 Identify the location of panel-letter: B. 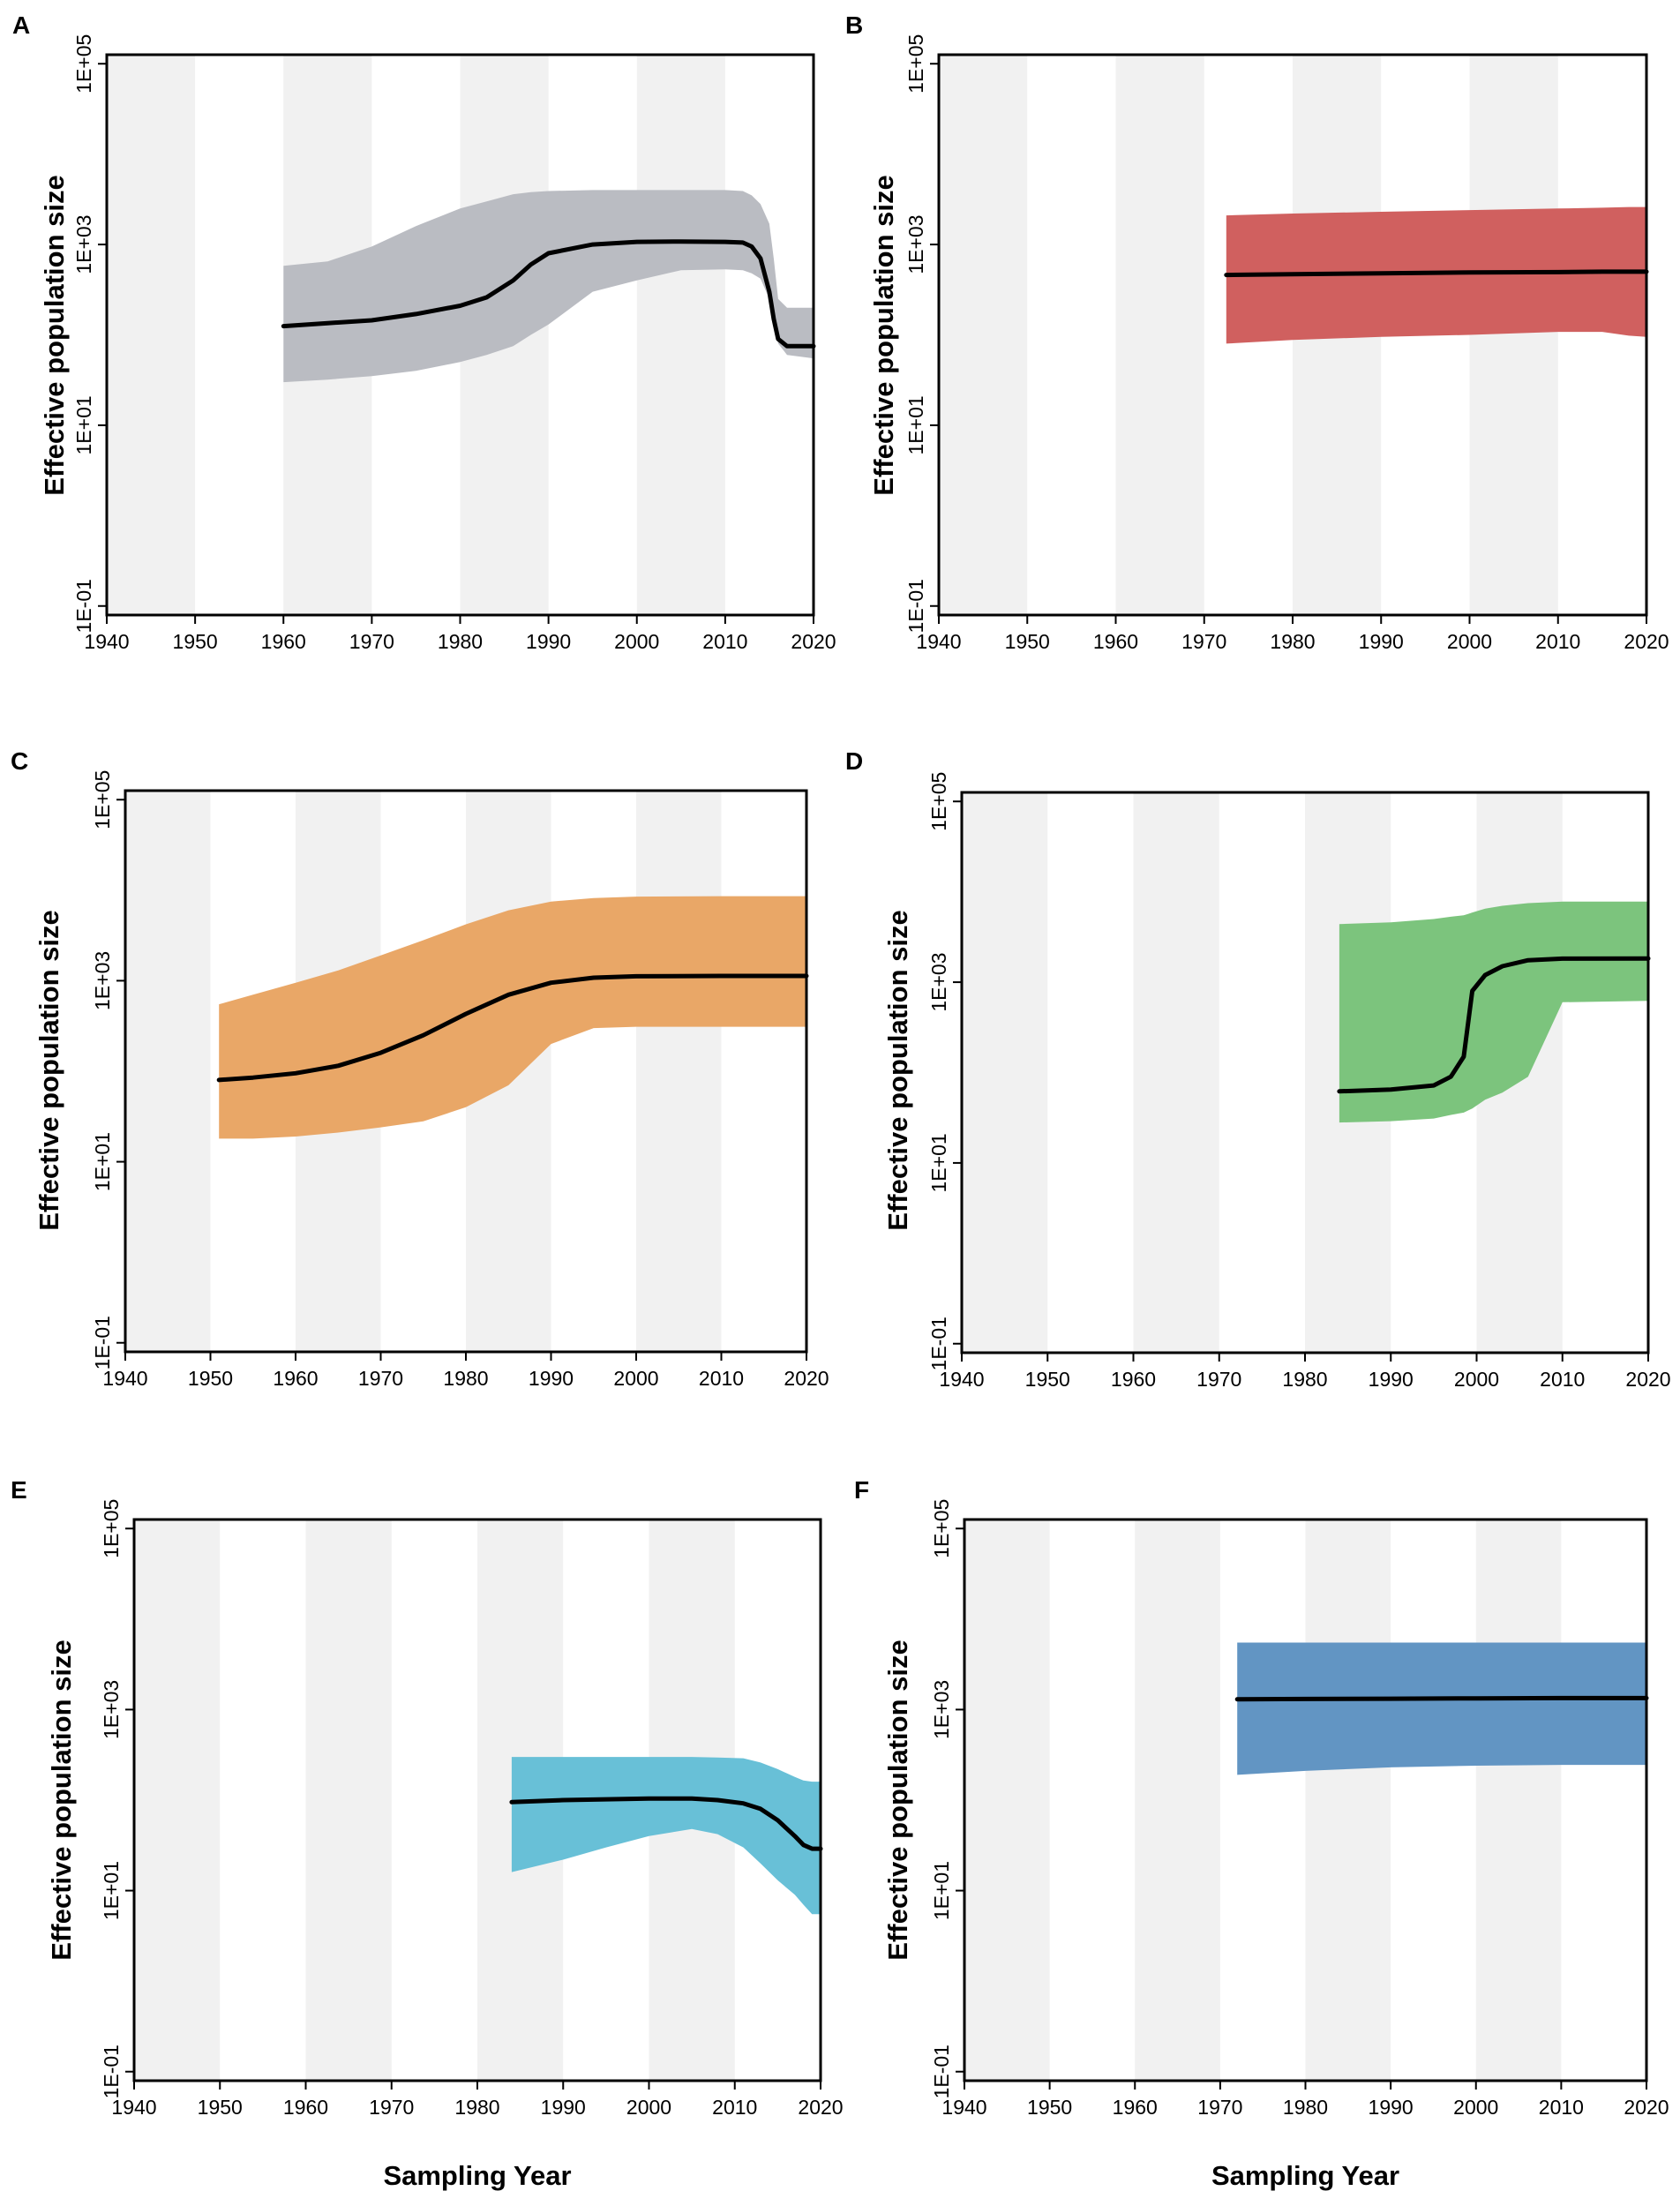
(854, 25).